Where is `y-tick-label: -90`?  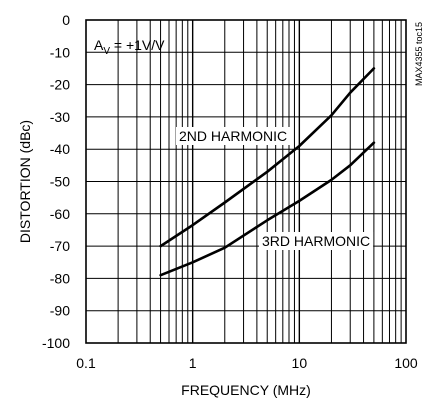
y-tick-label: -90 is located at coordinates (60, 311).